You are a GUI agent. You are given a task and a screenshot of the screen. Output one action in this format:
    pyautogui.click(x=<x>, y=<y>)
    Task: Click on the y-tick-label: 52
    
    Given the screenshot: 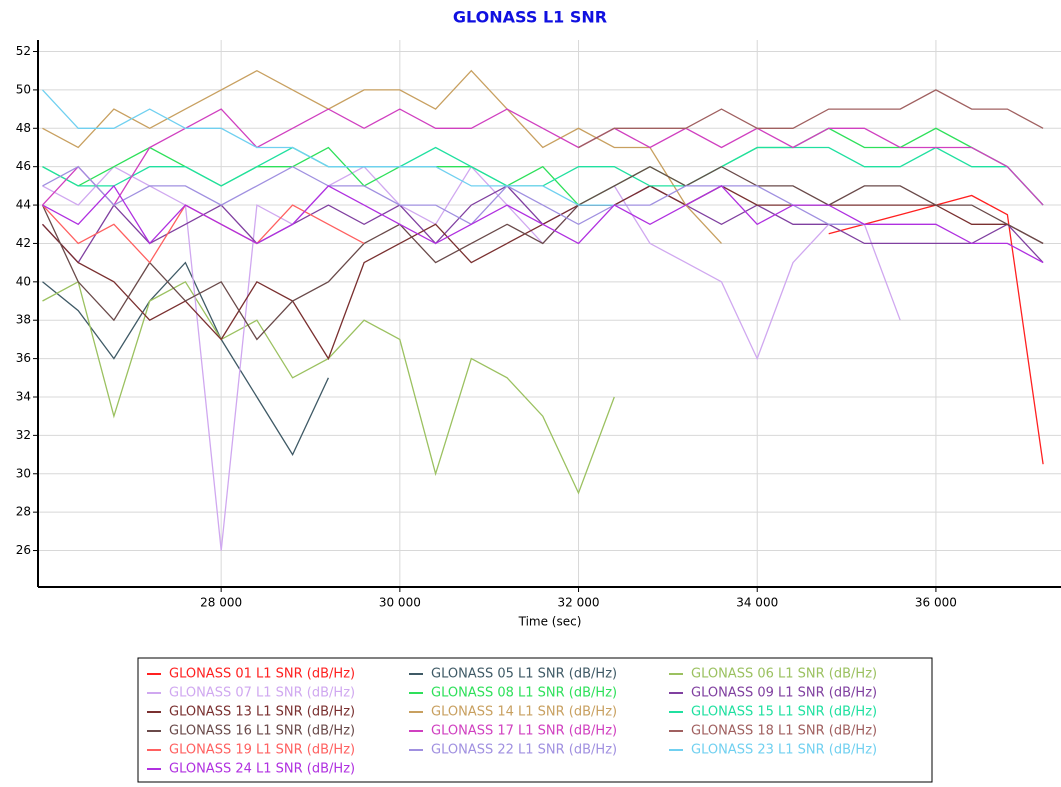 What is the action you would take?
    pyautogui.click(x=23, y=51)
    